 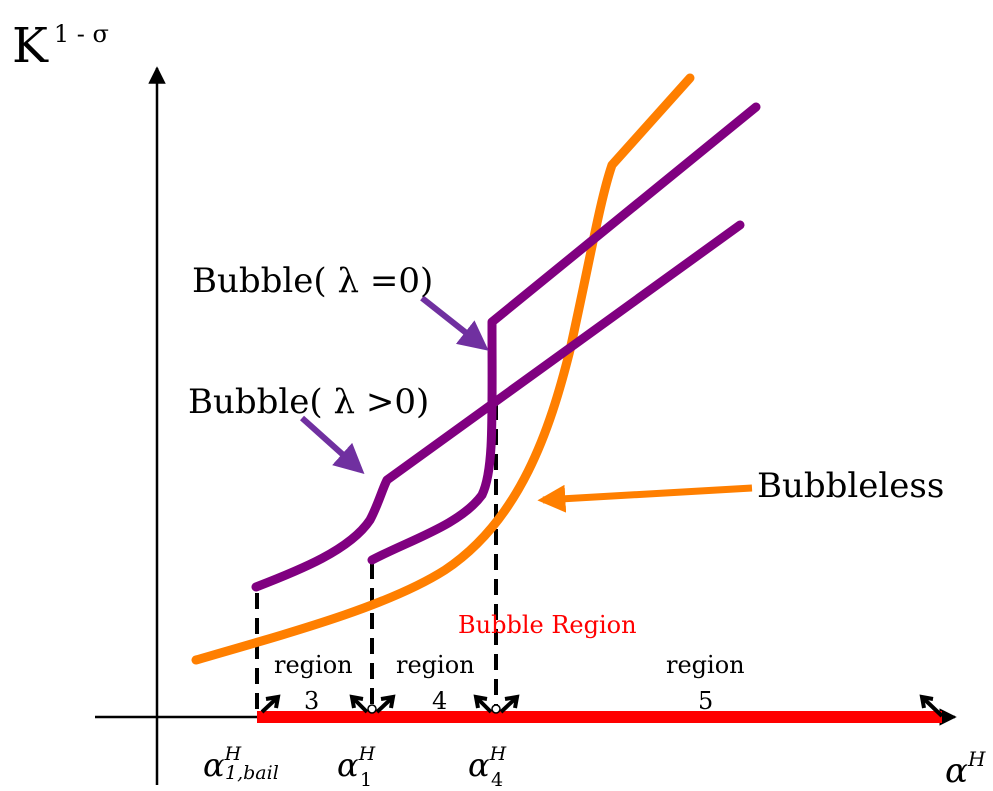 What do you see at coordinates (312, 281) in the screenshot?
I see `label-bubble-lambda-zero: Bubble( λ =0)` at bounding box center [312, 281].